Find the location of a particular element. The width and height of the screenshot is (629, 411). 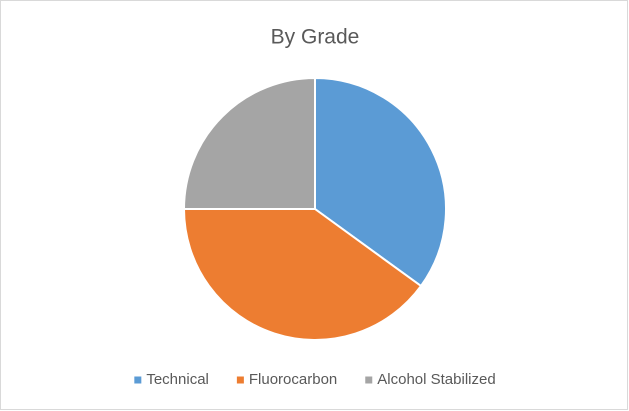

legend-label: Fluorocarbon is located at coordinates (293, 379).